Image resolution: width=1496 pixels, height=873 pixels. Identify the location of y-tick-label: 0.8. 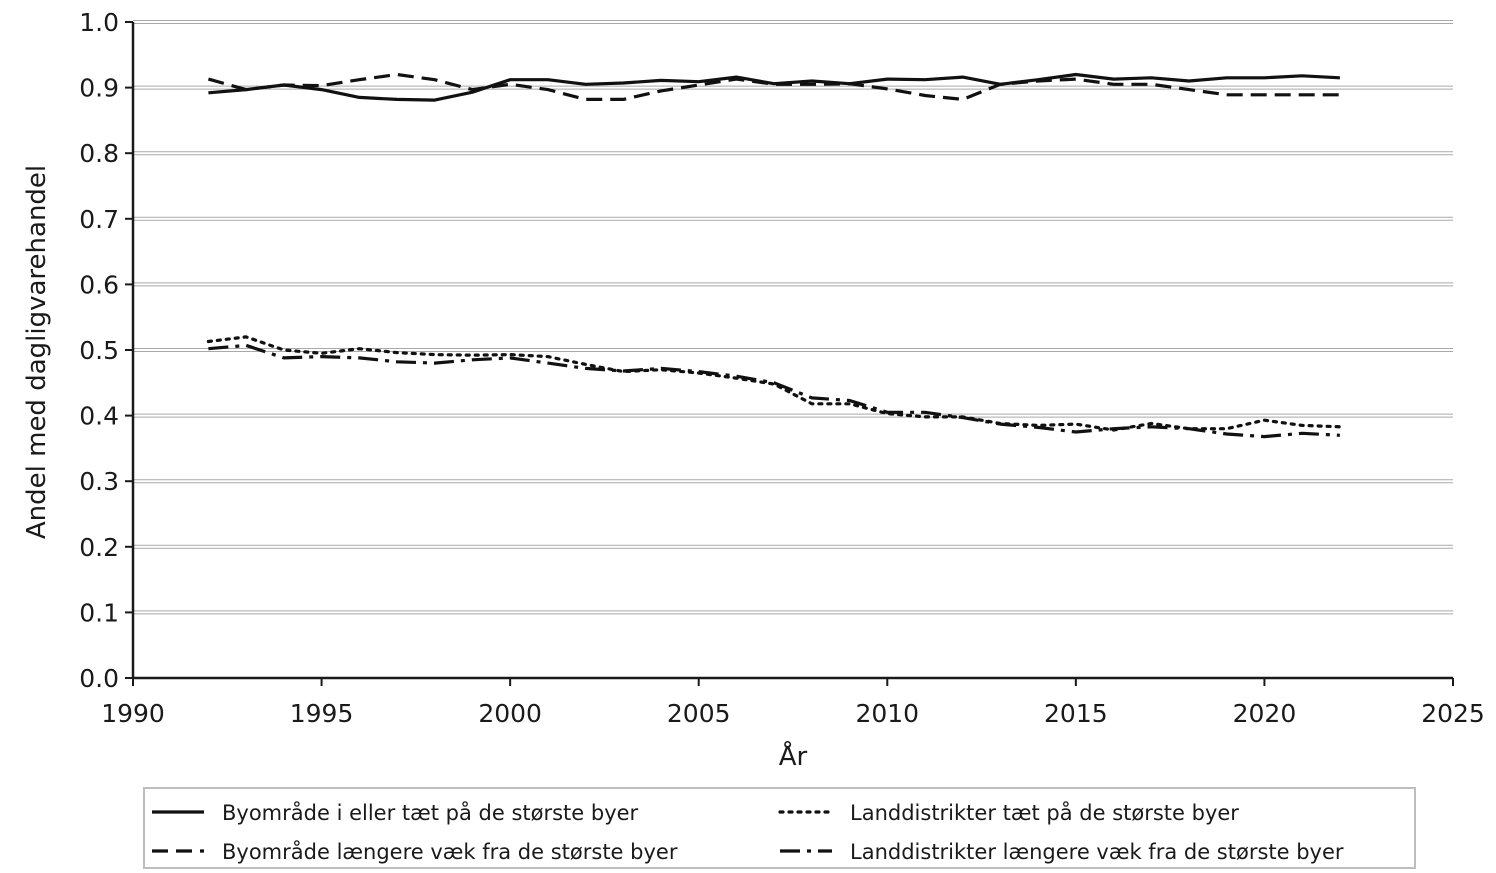
(99, 153).